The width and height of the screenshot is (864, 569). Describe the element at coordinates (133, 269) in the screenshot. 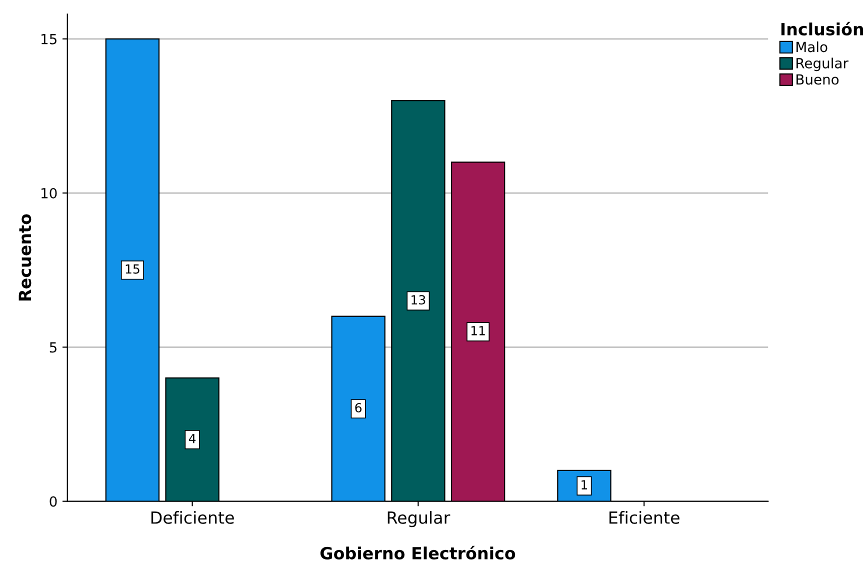

I see `data-label: 15` at that location.